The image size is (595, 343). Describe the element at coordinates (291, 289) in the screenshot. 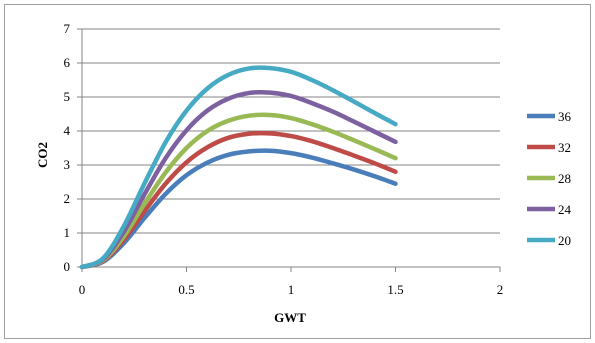

I see `x-tick-label: 1` at that location.